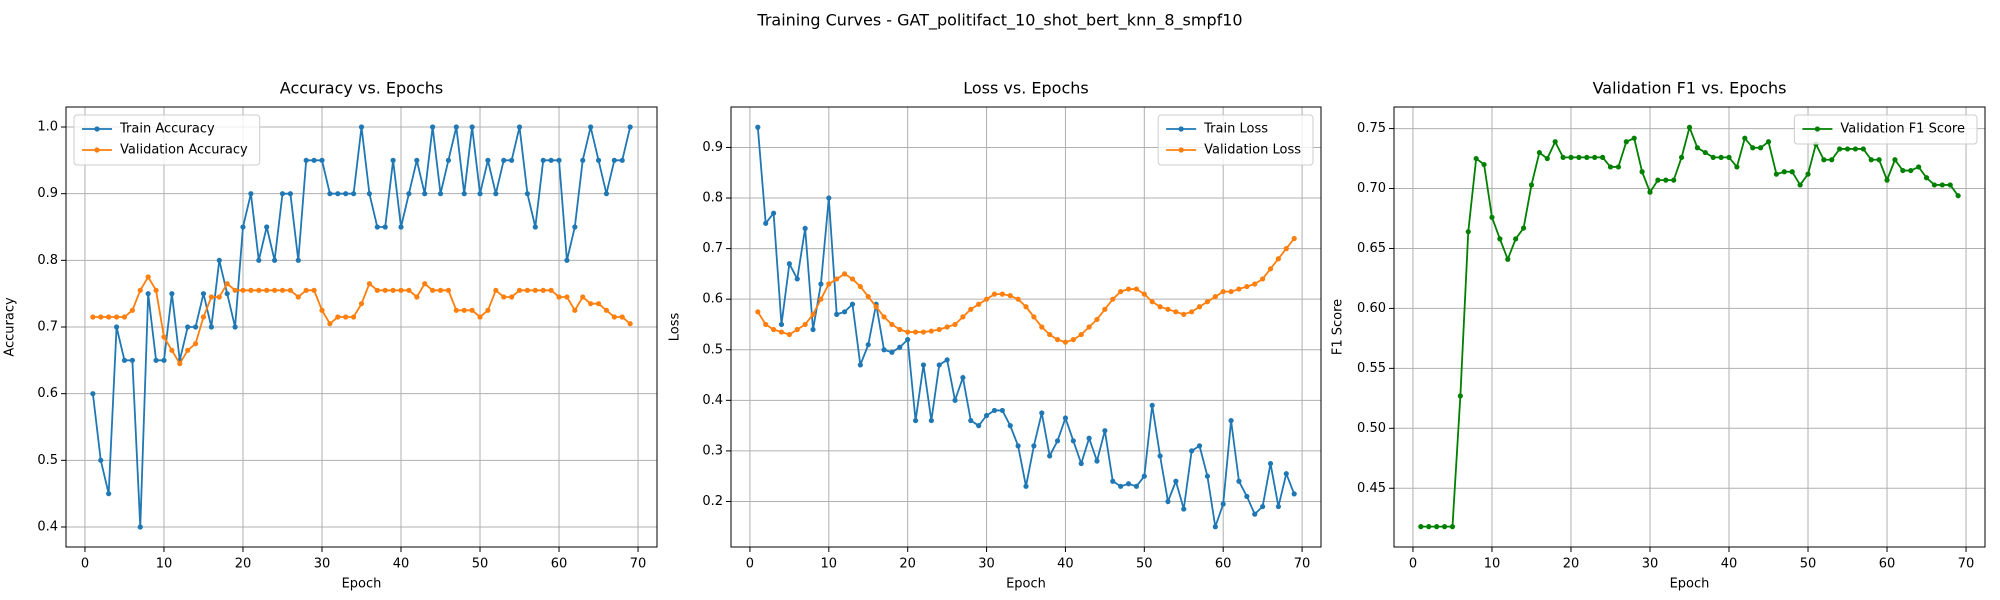 Image resolution: width=2000 pixels, height=600 pixels. What do you see at coordinates (1413, 564) in the screenshot?
I see `x-tick-label: 0` at bounding box center [1413, 564].